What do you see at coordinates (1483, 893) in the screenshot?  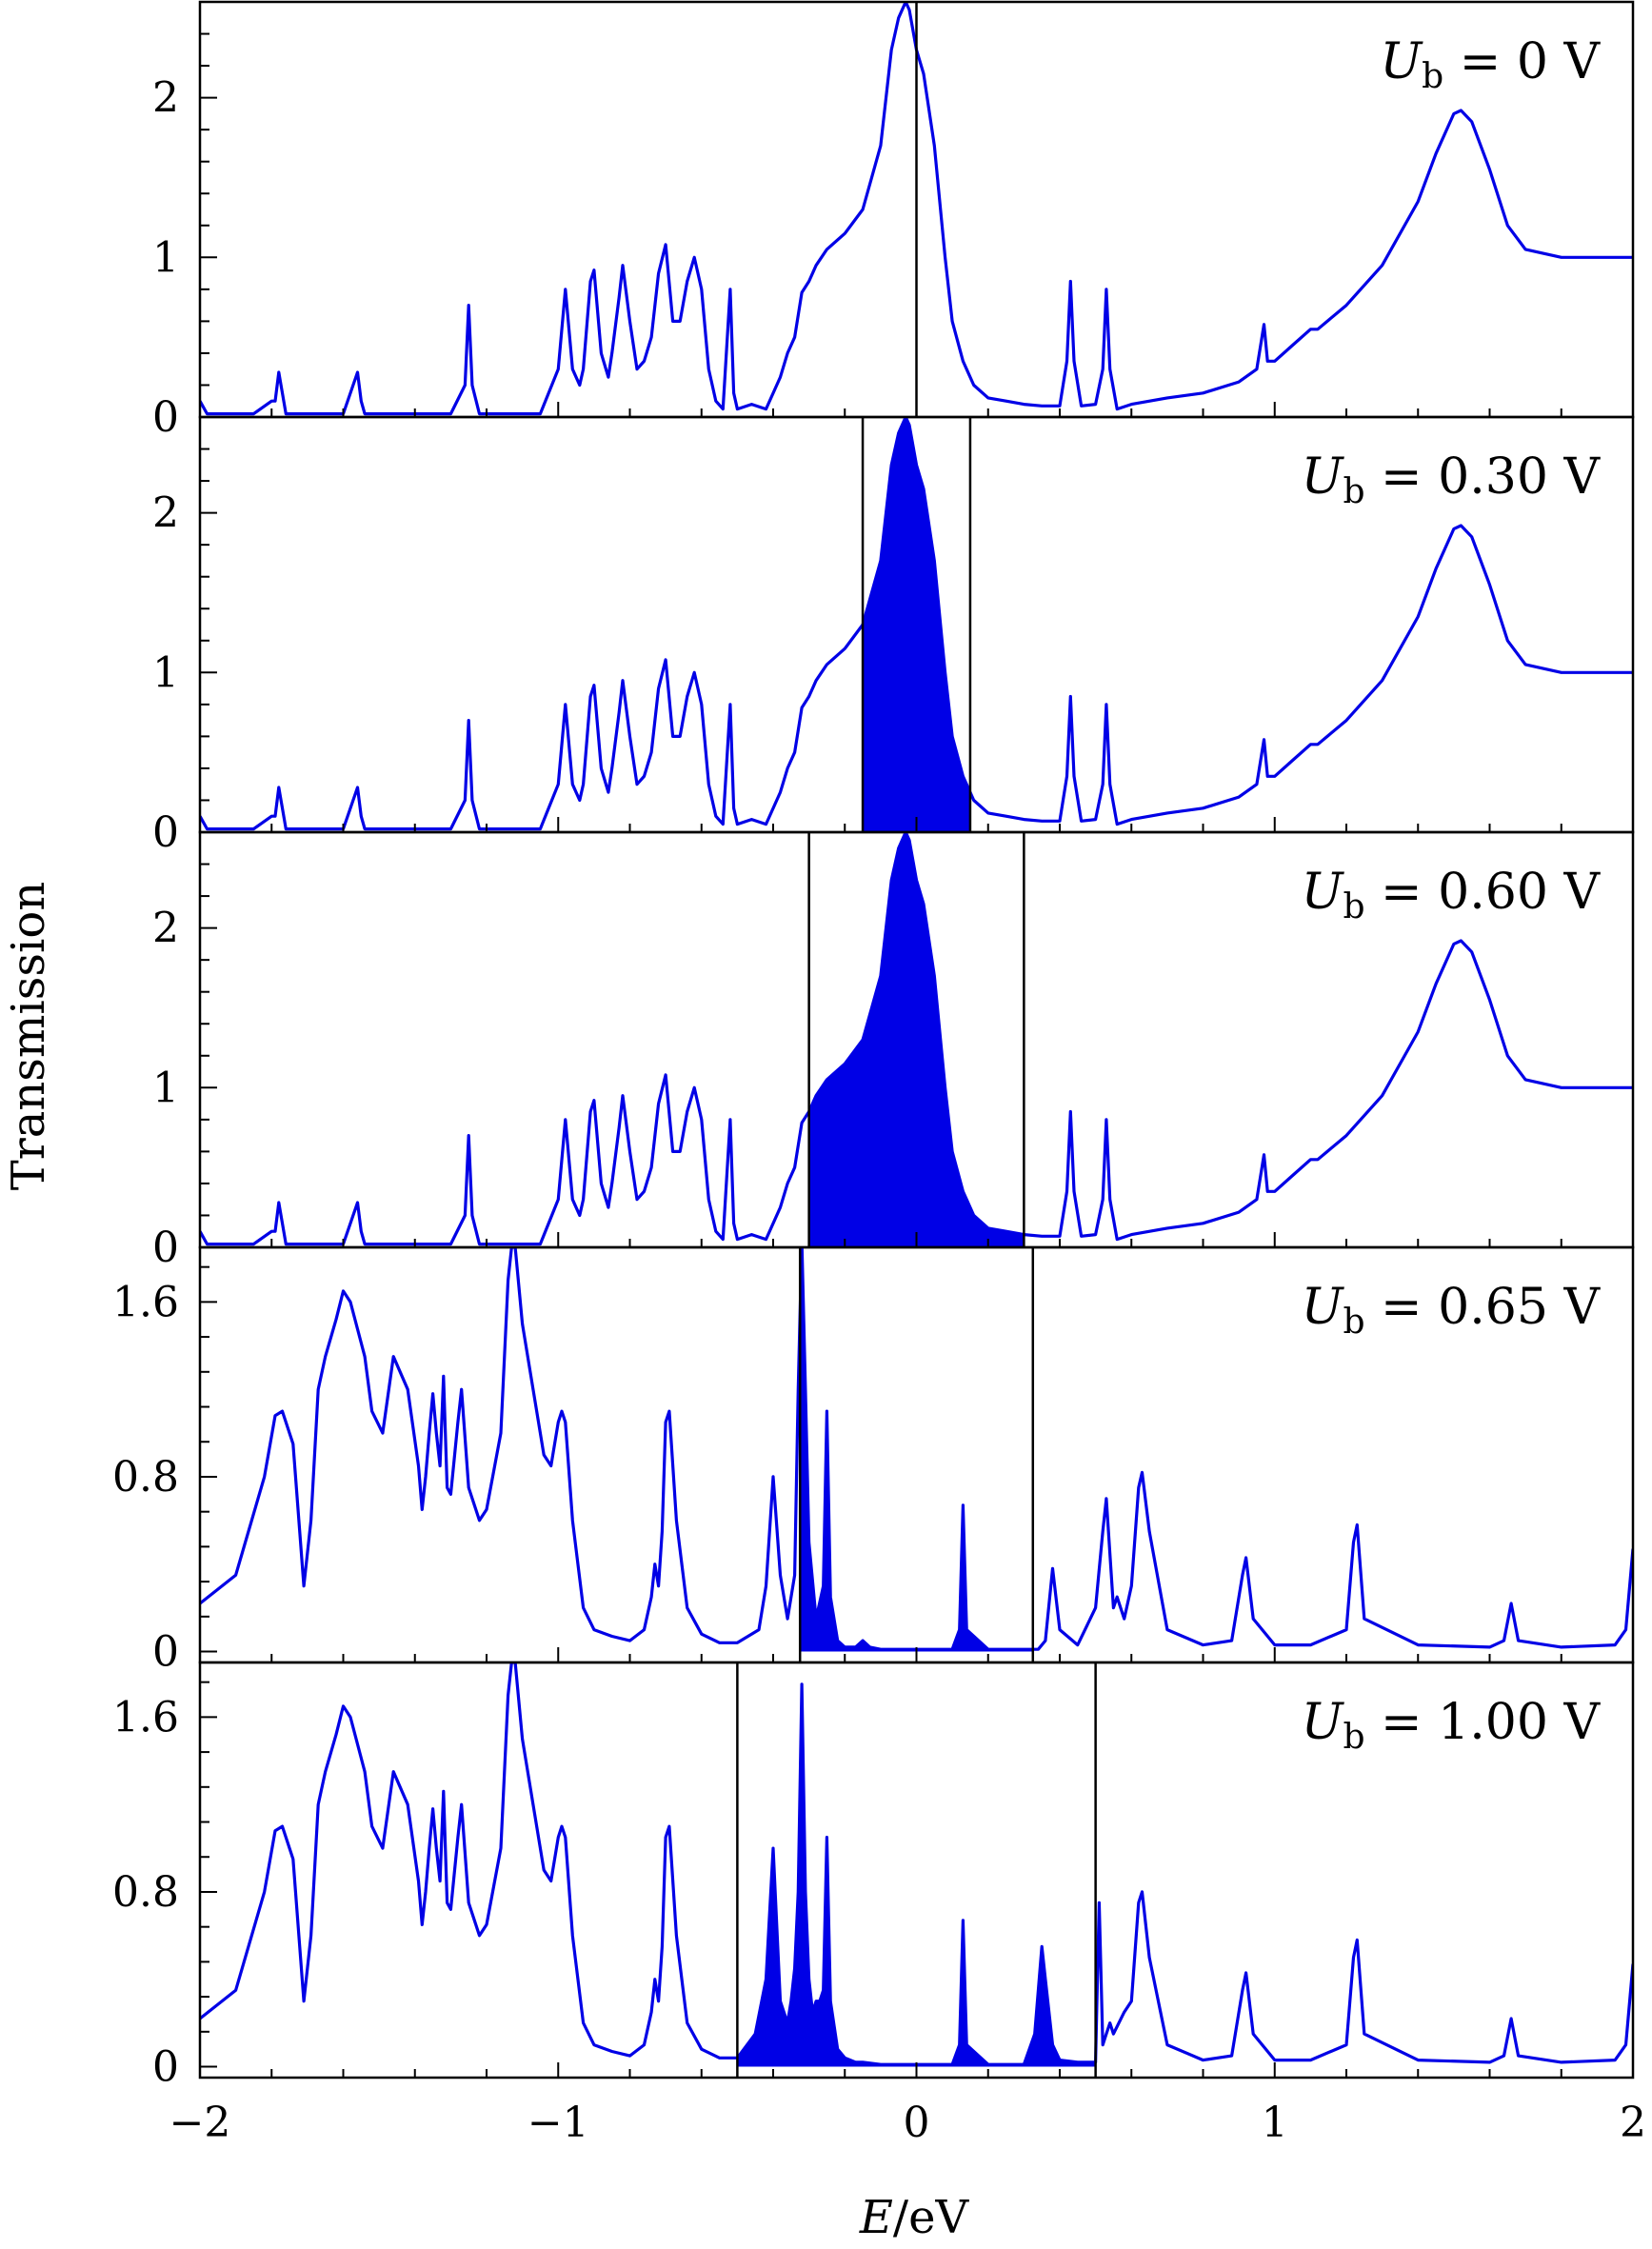 I see `bias-label-value: = 0.60 V` at bounding box center [1483, 893].